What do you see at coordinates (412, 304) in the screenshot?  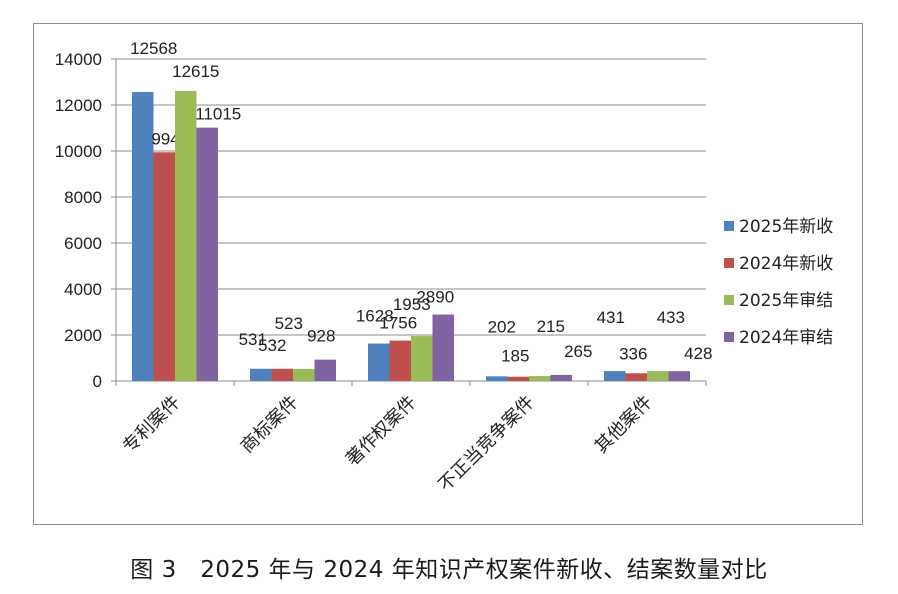 I see `data-label: 1953` at bounding box center [412, 304].